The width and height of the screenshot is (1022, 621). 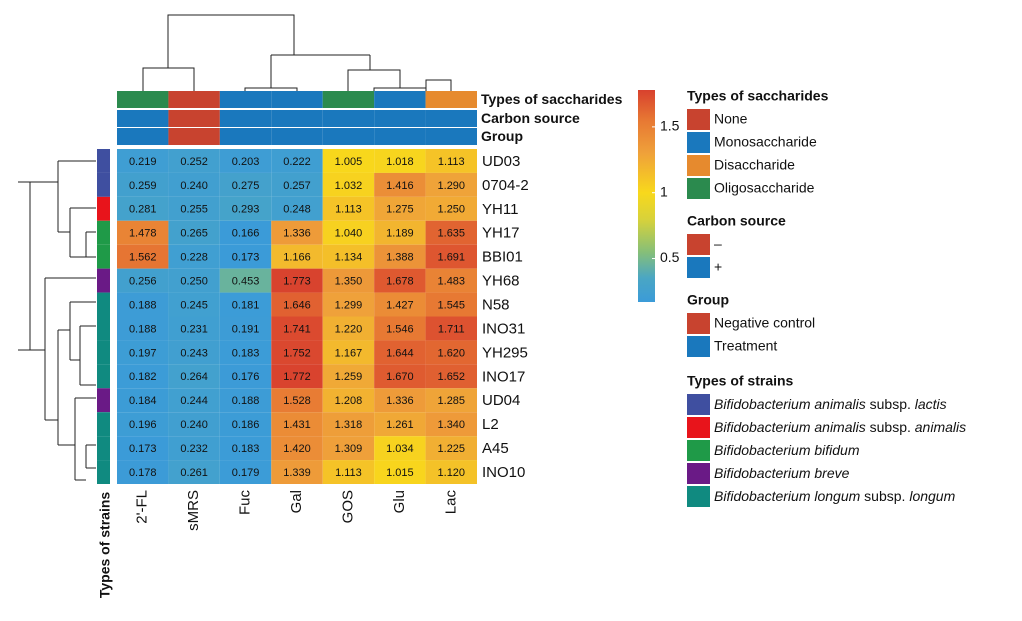 I want to click on legend-label: Treatment, so click(x=745, y=346).